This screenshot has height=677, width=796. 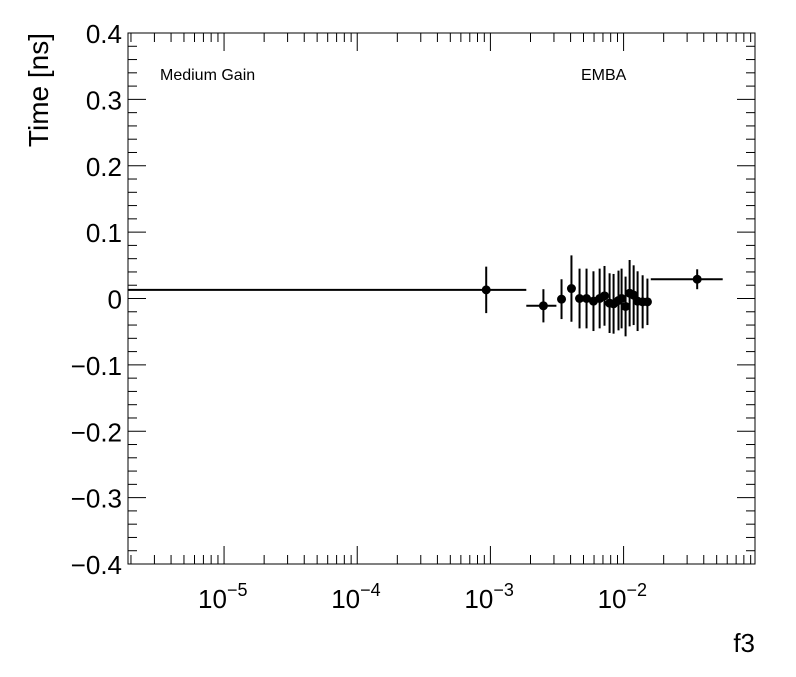 I want to click on x-tick-exponent: −2, so click(x=637, y=590).